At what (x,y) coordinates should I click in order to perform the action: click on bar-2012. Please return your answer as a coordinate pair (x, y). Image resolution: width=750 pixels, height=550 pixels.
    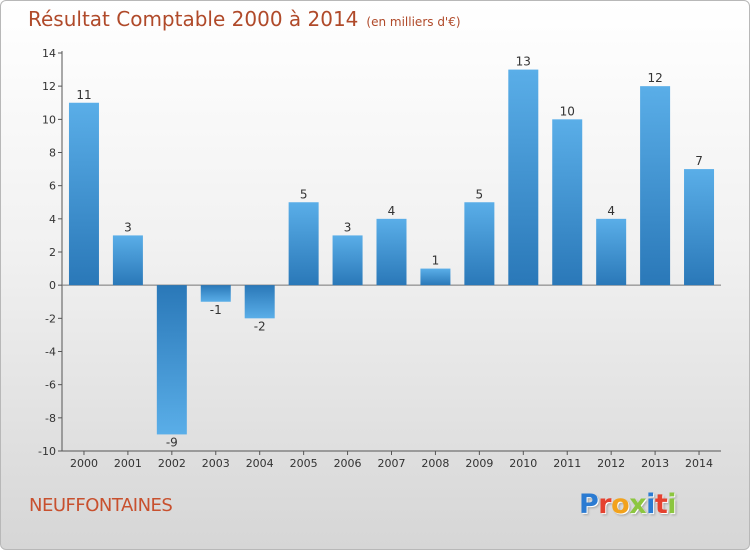
    Looking at the image, I should click on (611, 252).